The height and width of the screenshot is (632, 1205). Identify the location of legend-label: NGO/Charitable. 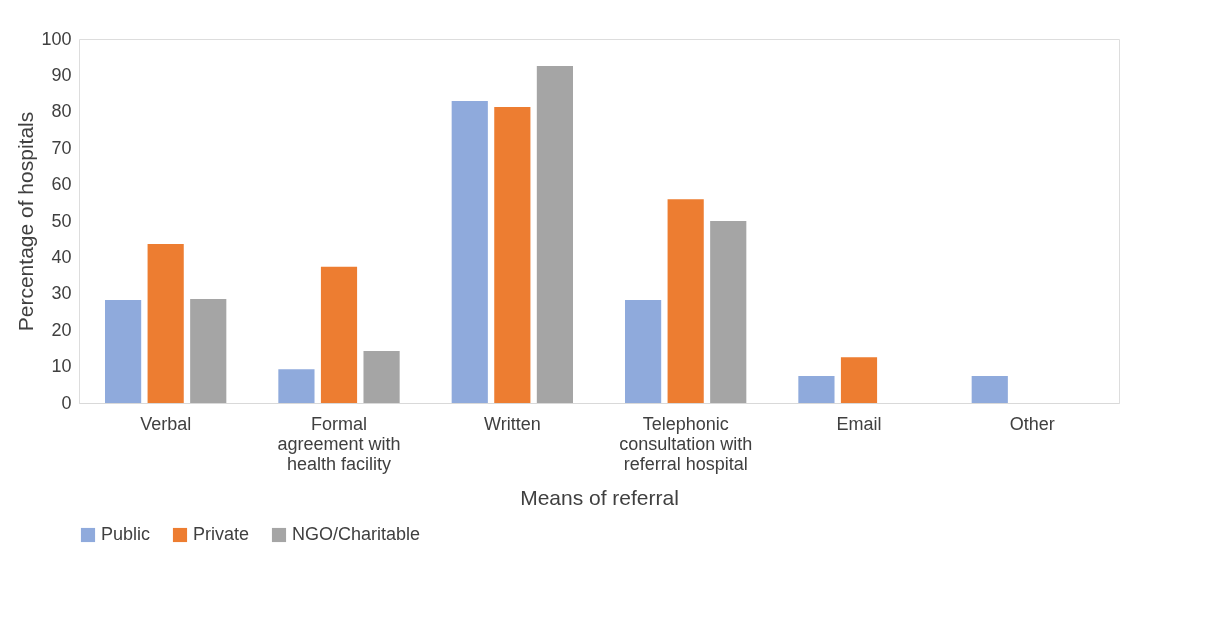
(356, 534).